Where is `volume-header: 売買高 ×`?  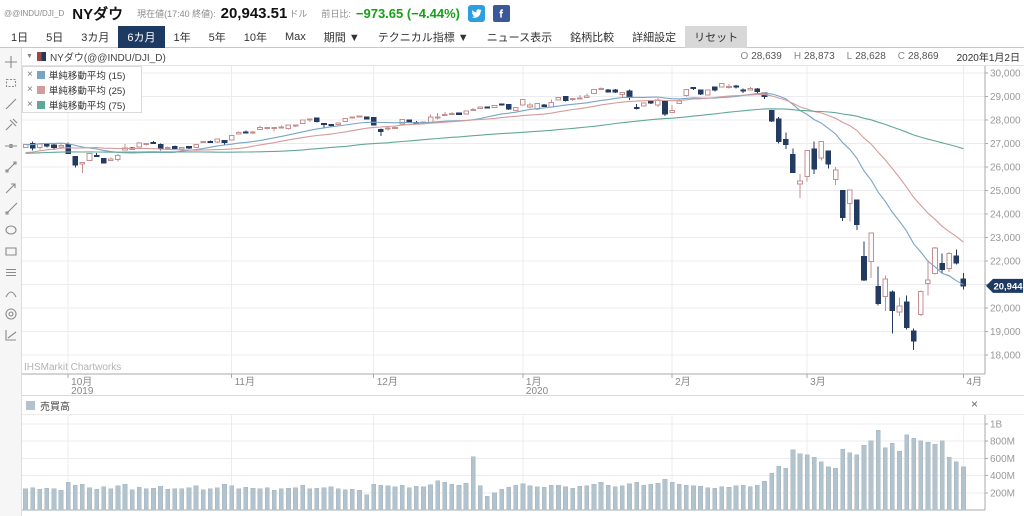
volume-header: 売買高 × is located at coordinates (523, 405).